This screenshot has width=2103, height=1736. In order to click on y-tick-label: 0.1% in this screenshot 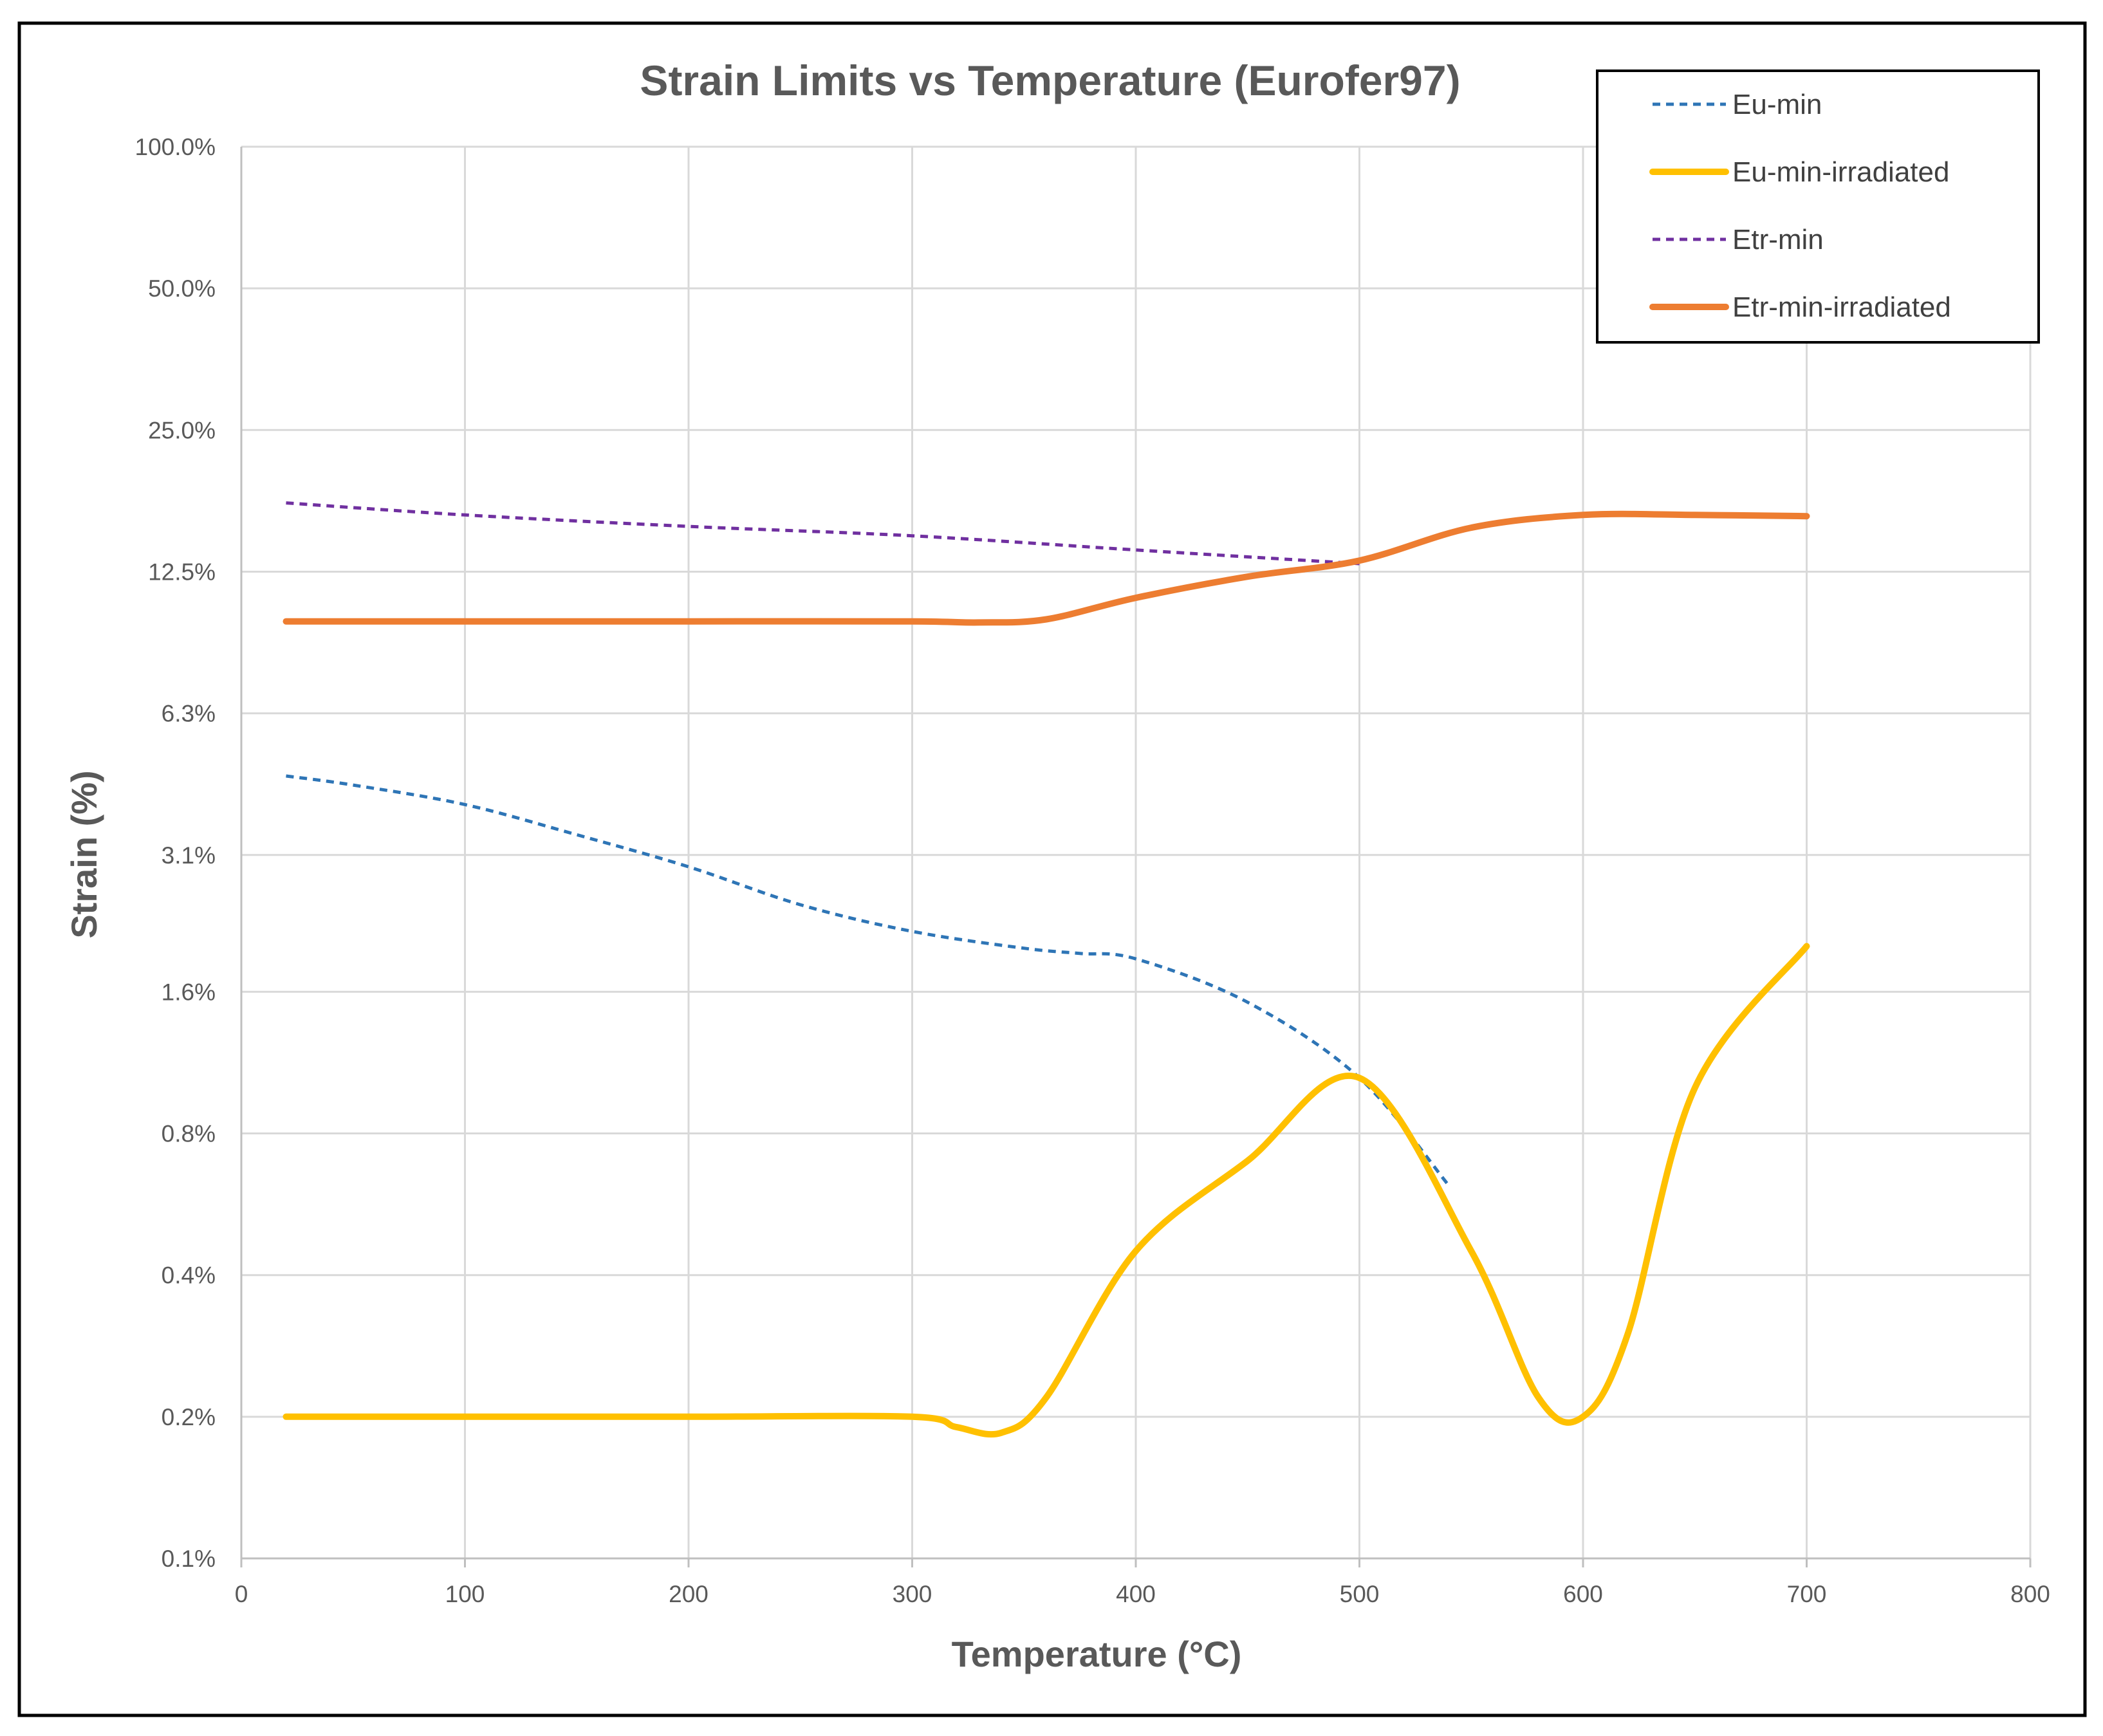, I will do `click(189, 1559)`.